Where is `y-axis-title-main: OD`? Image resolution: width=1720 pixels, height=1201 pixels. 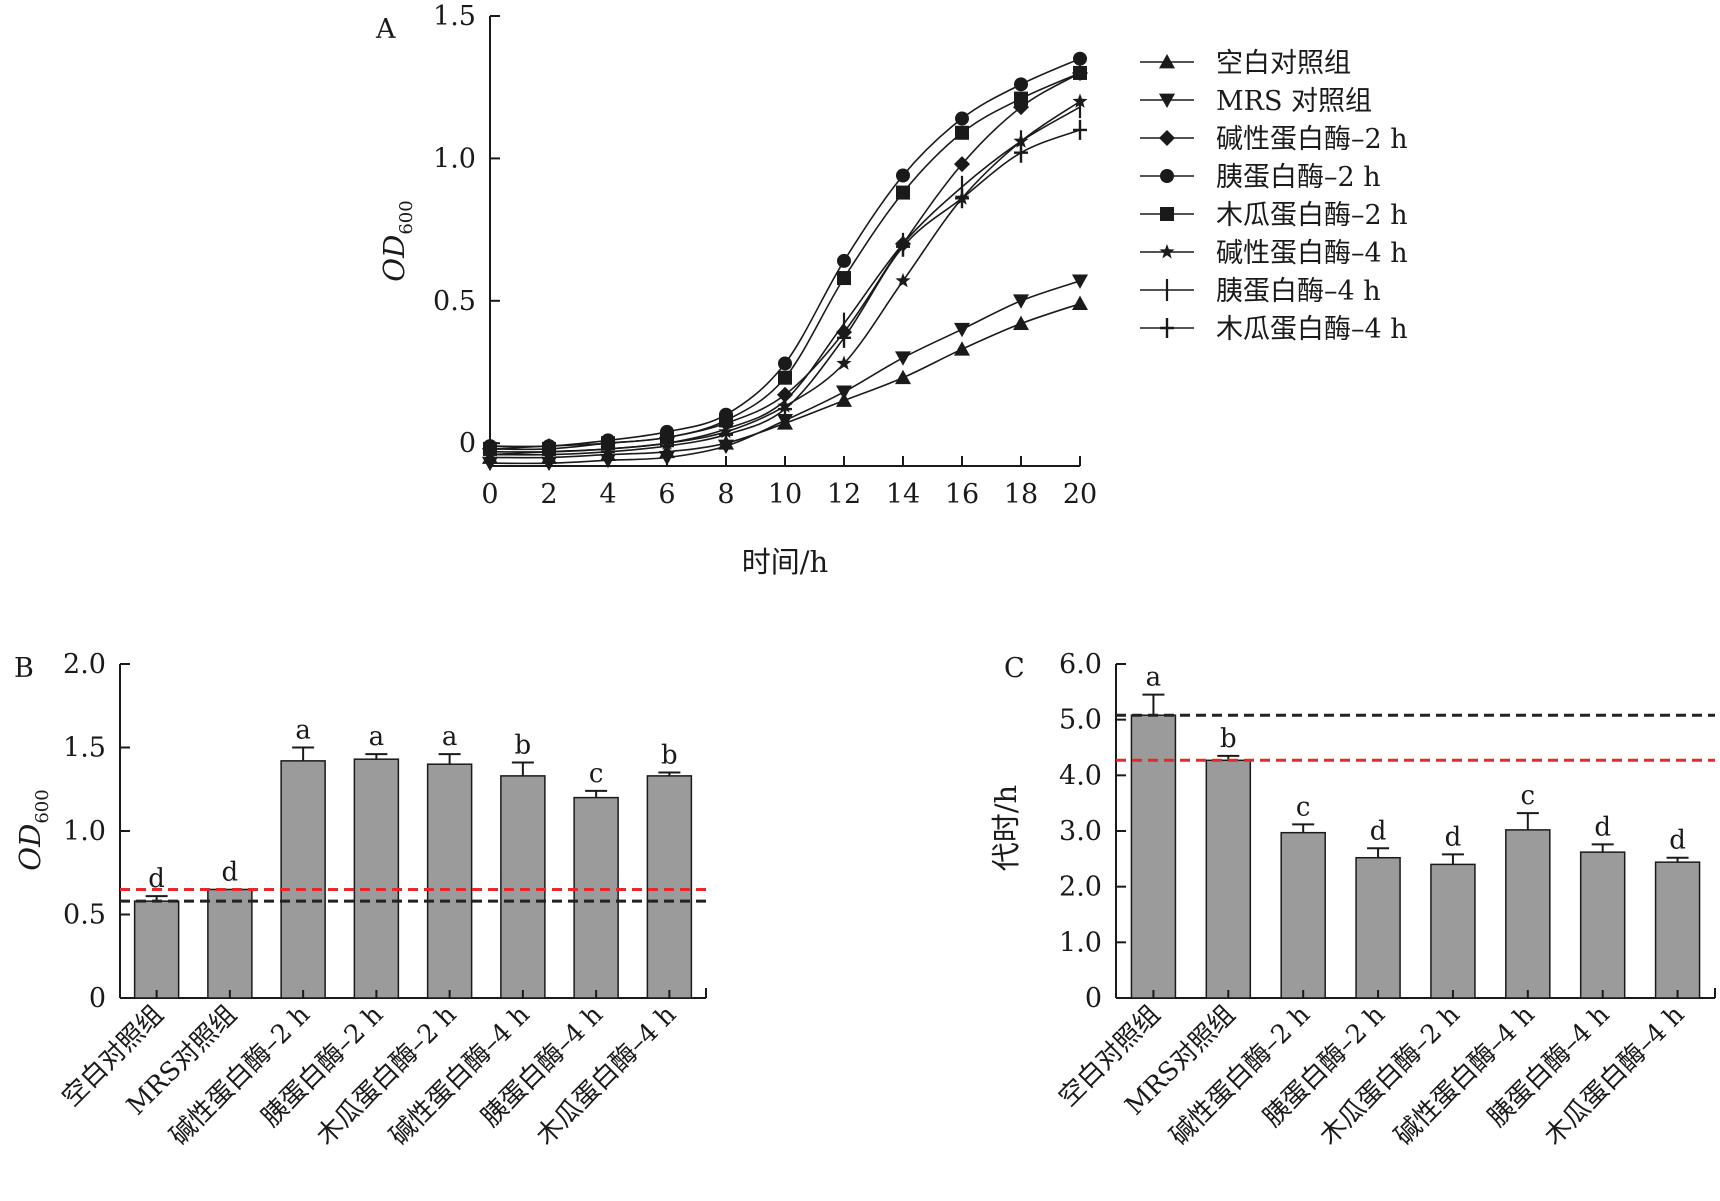
y-axis-title-main: OD is located at coordinates (30, 847).